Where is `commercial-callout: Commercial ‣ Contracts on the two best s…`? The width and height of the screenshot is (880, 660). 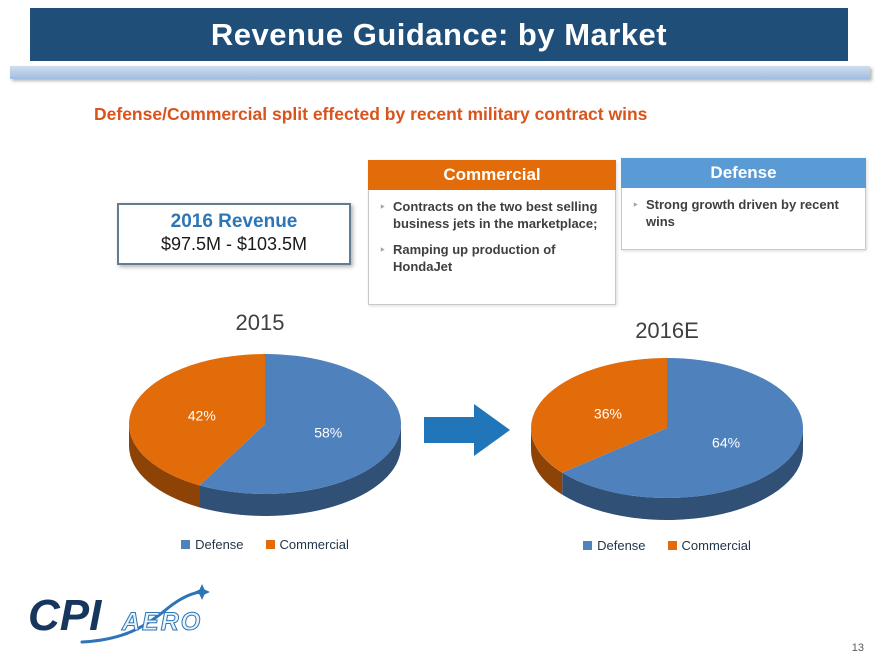
commercial-callout: Commercial ‣ Contracts on the two best s… is located at coordinates (492, 232).